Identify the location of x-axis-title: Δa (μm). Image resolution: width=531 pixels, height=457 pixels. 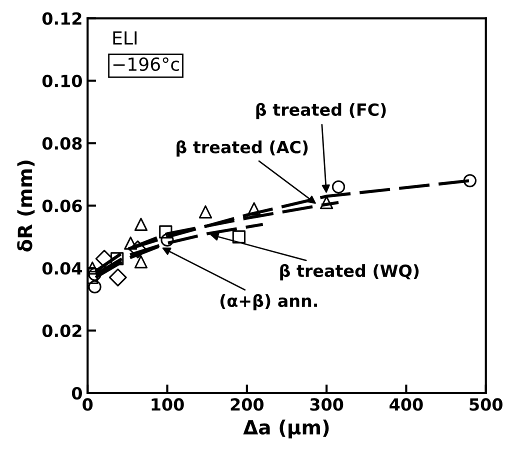
(286, 429).